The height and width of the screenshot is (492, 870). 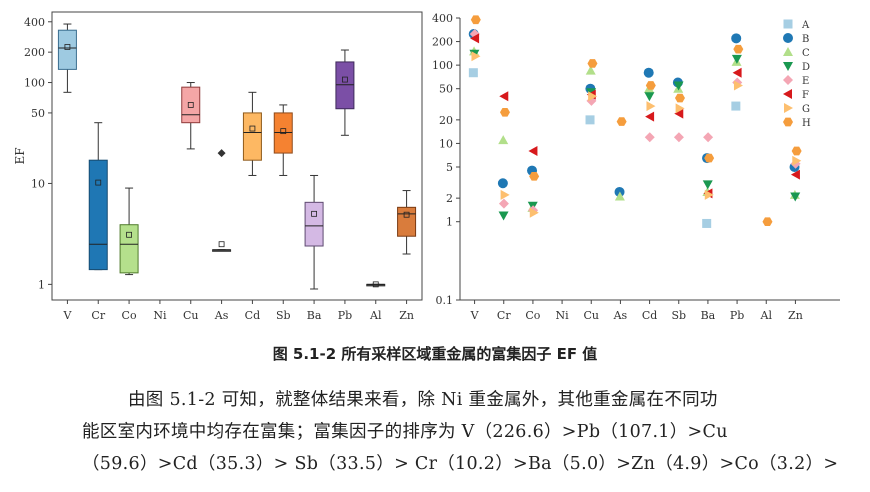 What do you see at coordinates (635, 116) in the screenshot?
I see `series-f` at bounding box center [635, 116].